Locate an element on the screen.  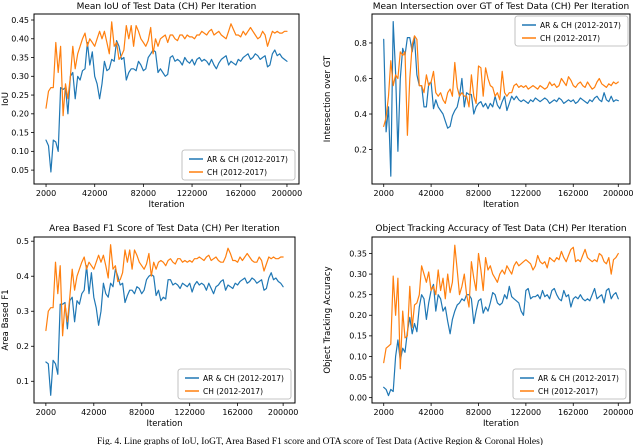
y-axis-ticks: 0.2 0.4 0.6 0.8 is located at coordinates (363, 96).